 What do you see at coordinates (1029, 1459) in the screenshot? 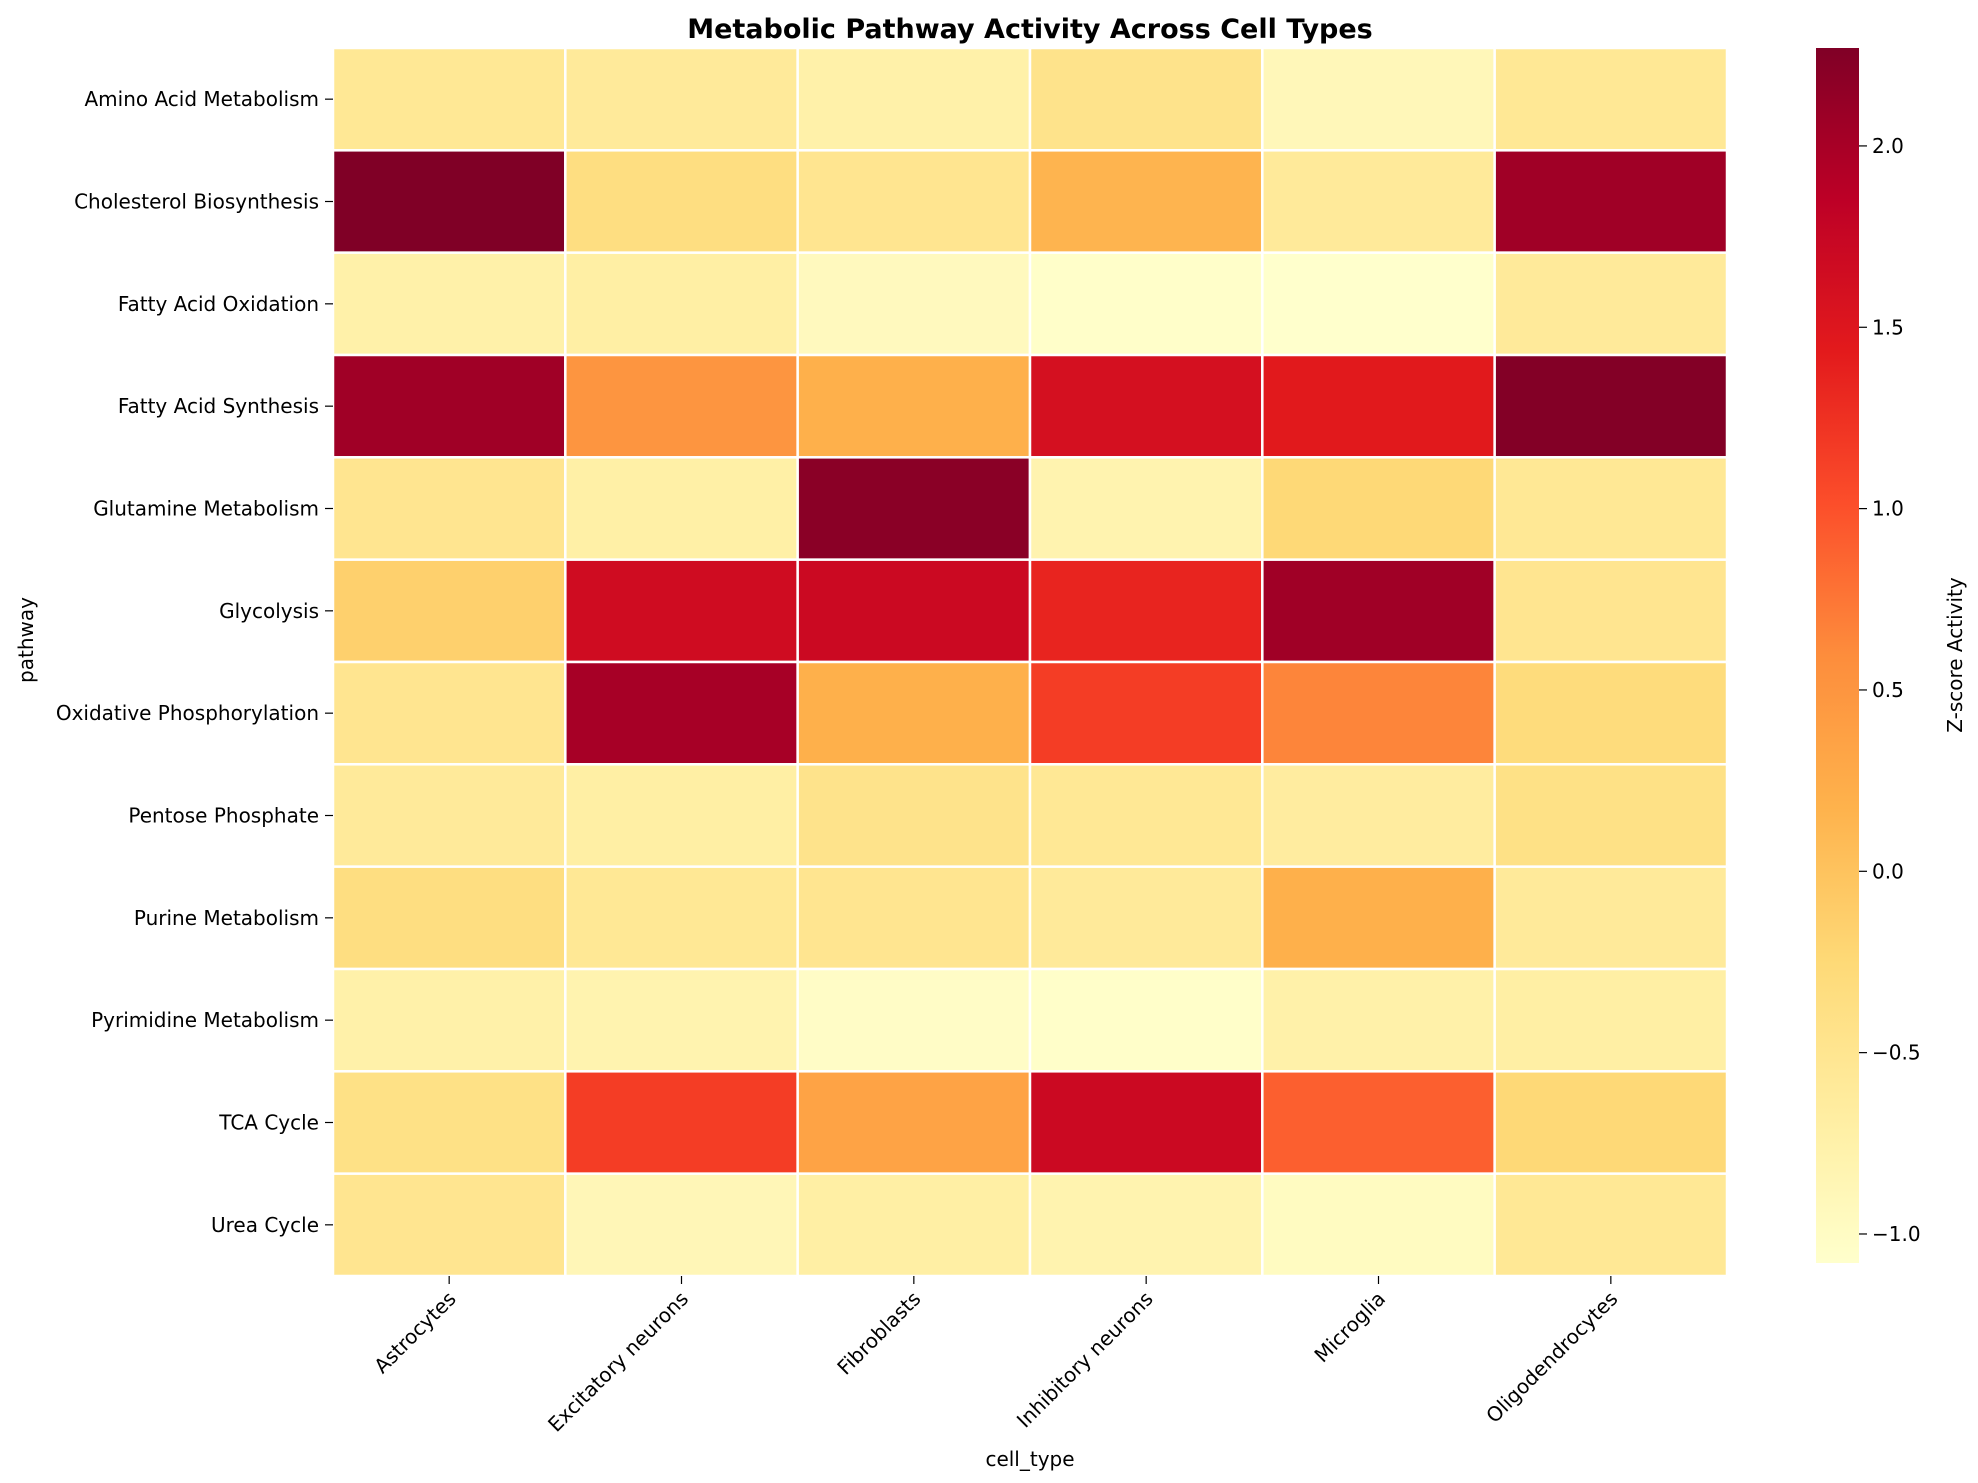
I see `x-axis-label: cell_type` at bounding box center [1029, 1459].